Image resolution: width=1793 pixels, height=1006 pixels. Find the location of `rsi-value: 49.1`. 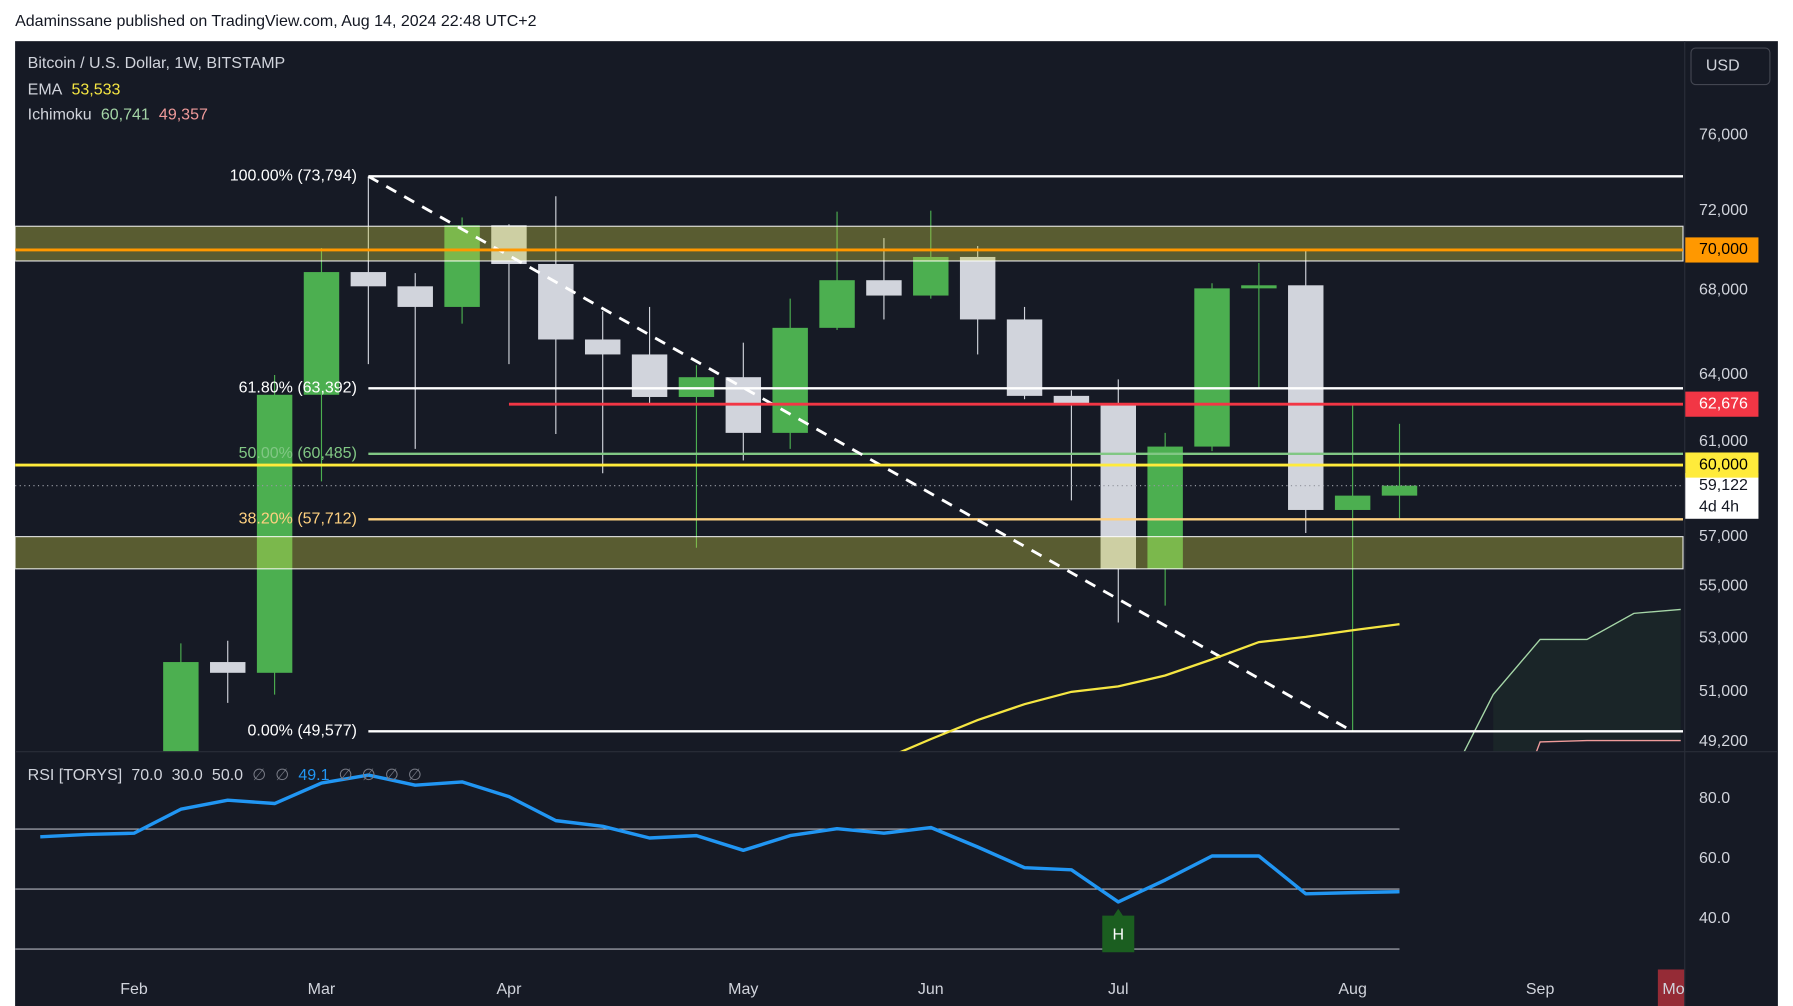

rsi-value: 49.1 is located at coordinates (313, 775).